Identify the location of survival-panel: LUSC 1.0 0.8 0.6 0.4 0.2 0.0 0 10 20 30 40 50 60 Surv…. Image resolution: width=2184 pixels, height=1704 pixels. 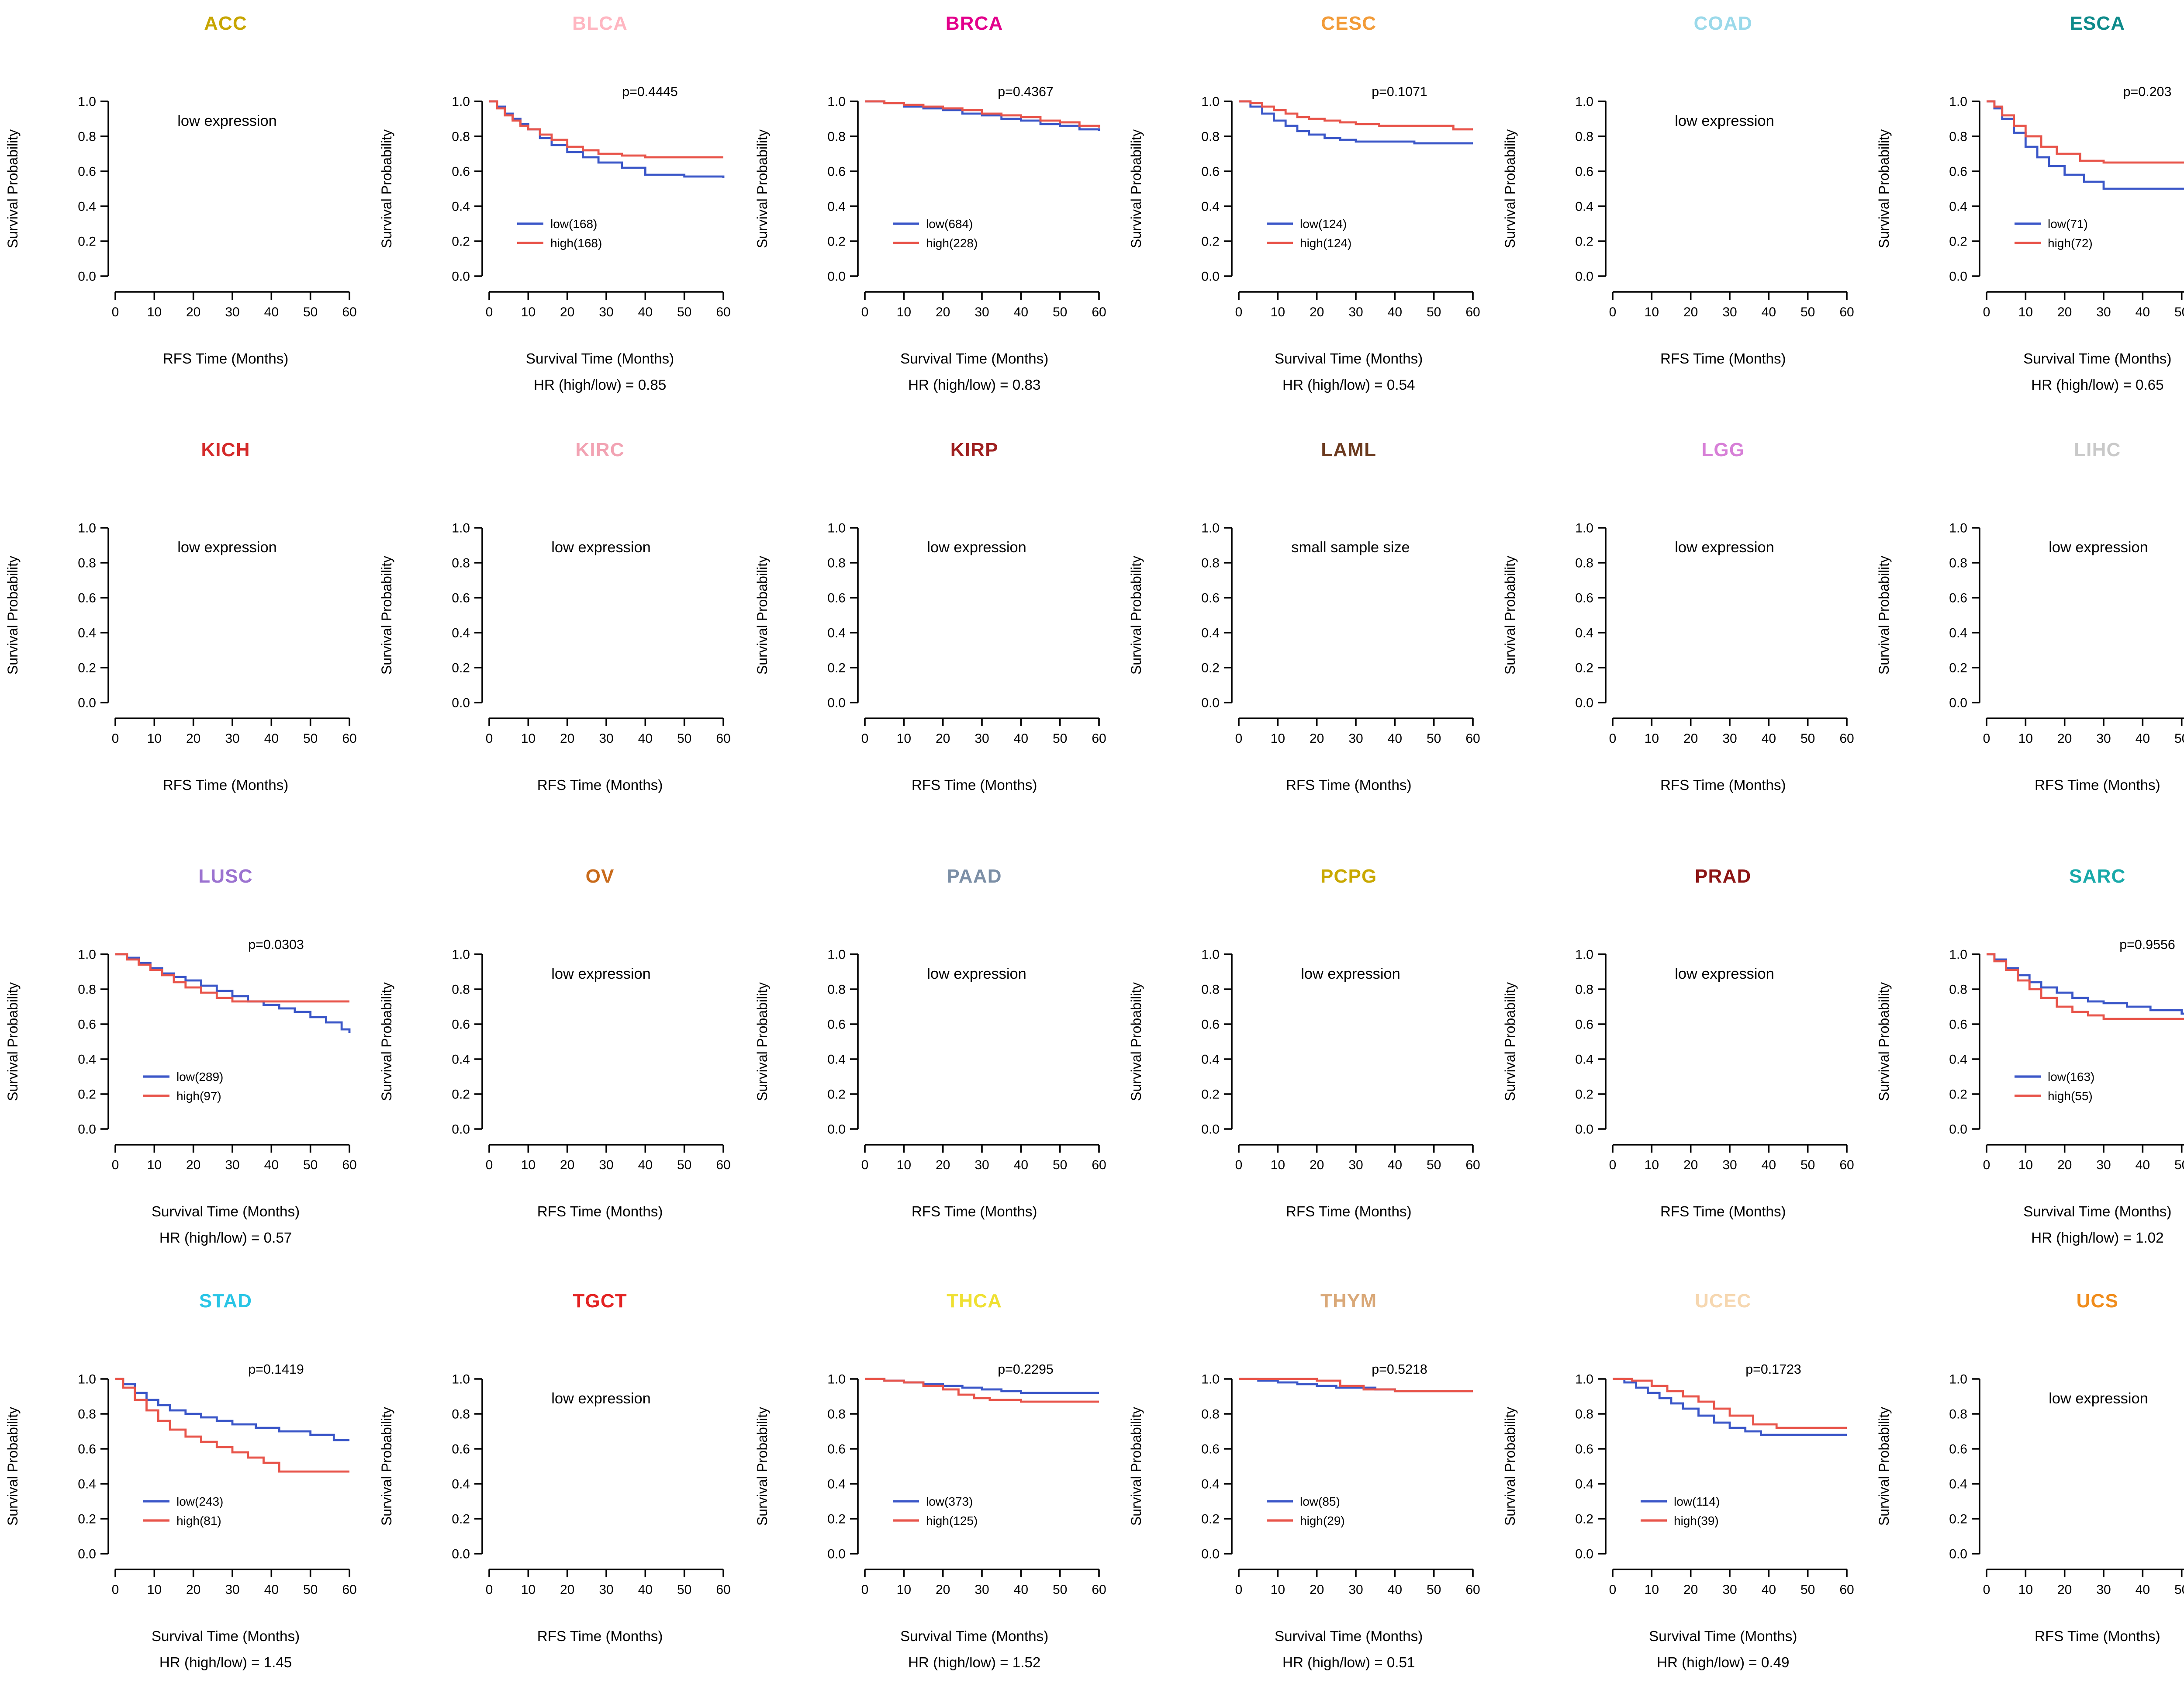
(187, 1065).